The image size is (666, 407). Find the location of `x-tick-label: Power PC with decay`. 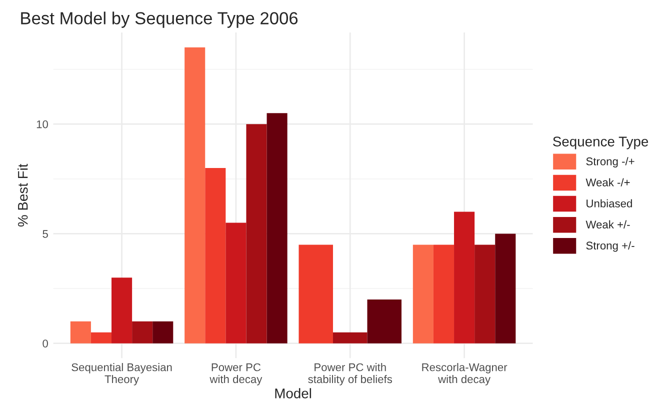

x-tick-label: Power PC with decay is located at coordinates (236, 374).